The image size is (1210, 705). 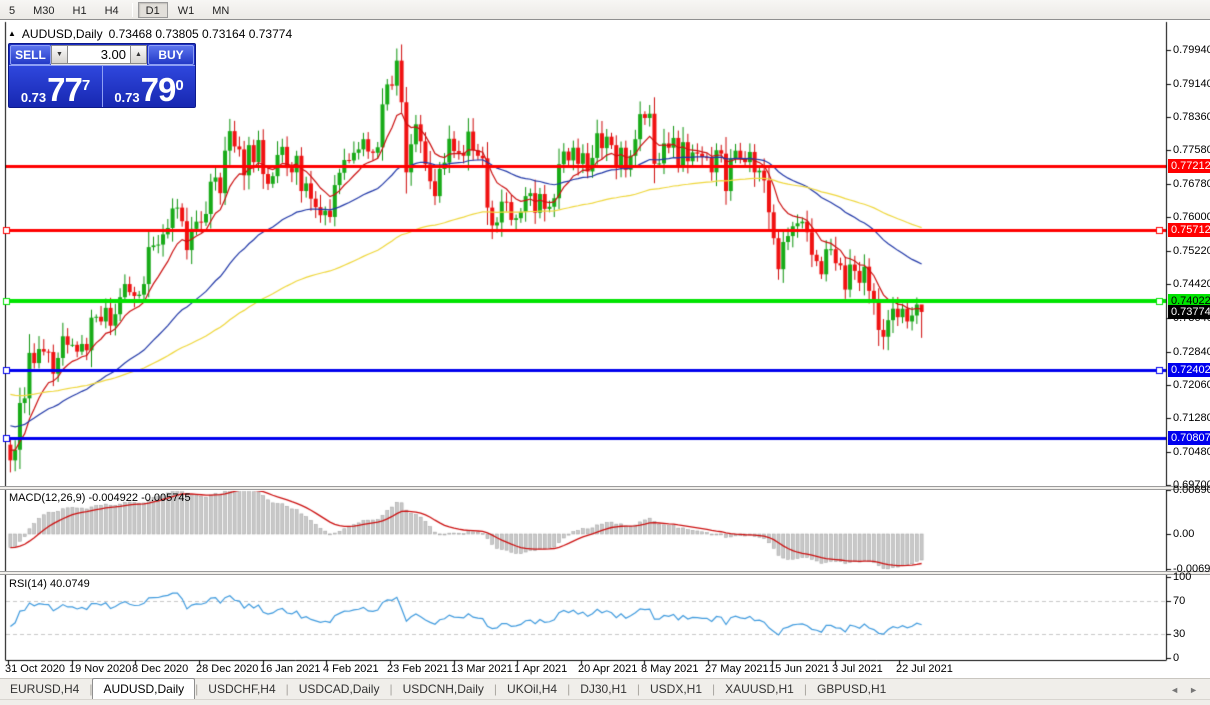 What do you see at coordinates (158, 89) in the screenshot?
I see `buy-price-big: 79` at bounding box center [158, 89].